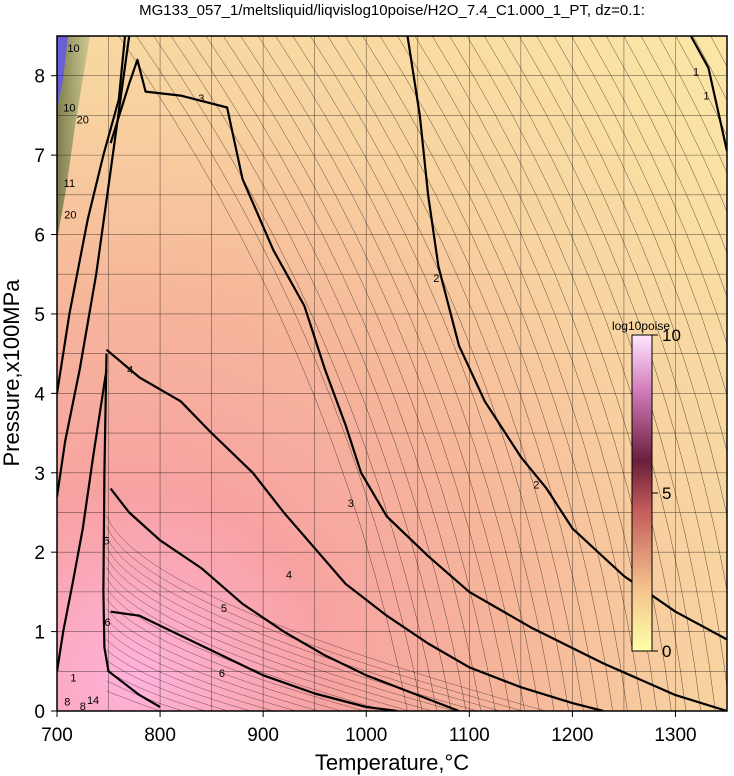 This screenshot has width=734, height=776. I want to click on x-tick-label: 700, so click(57, 735).